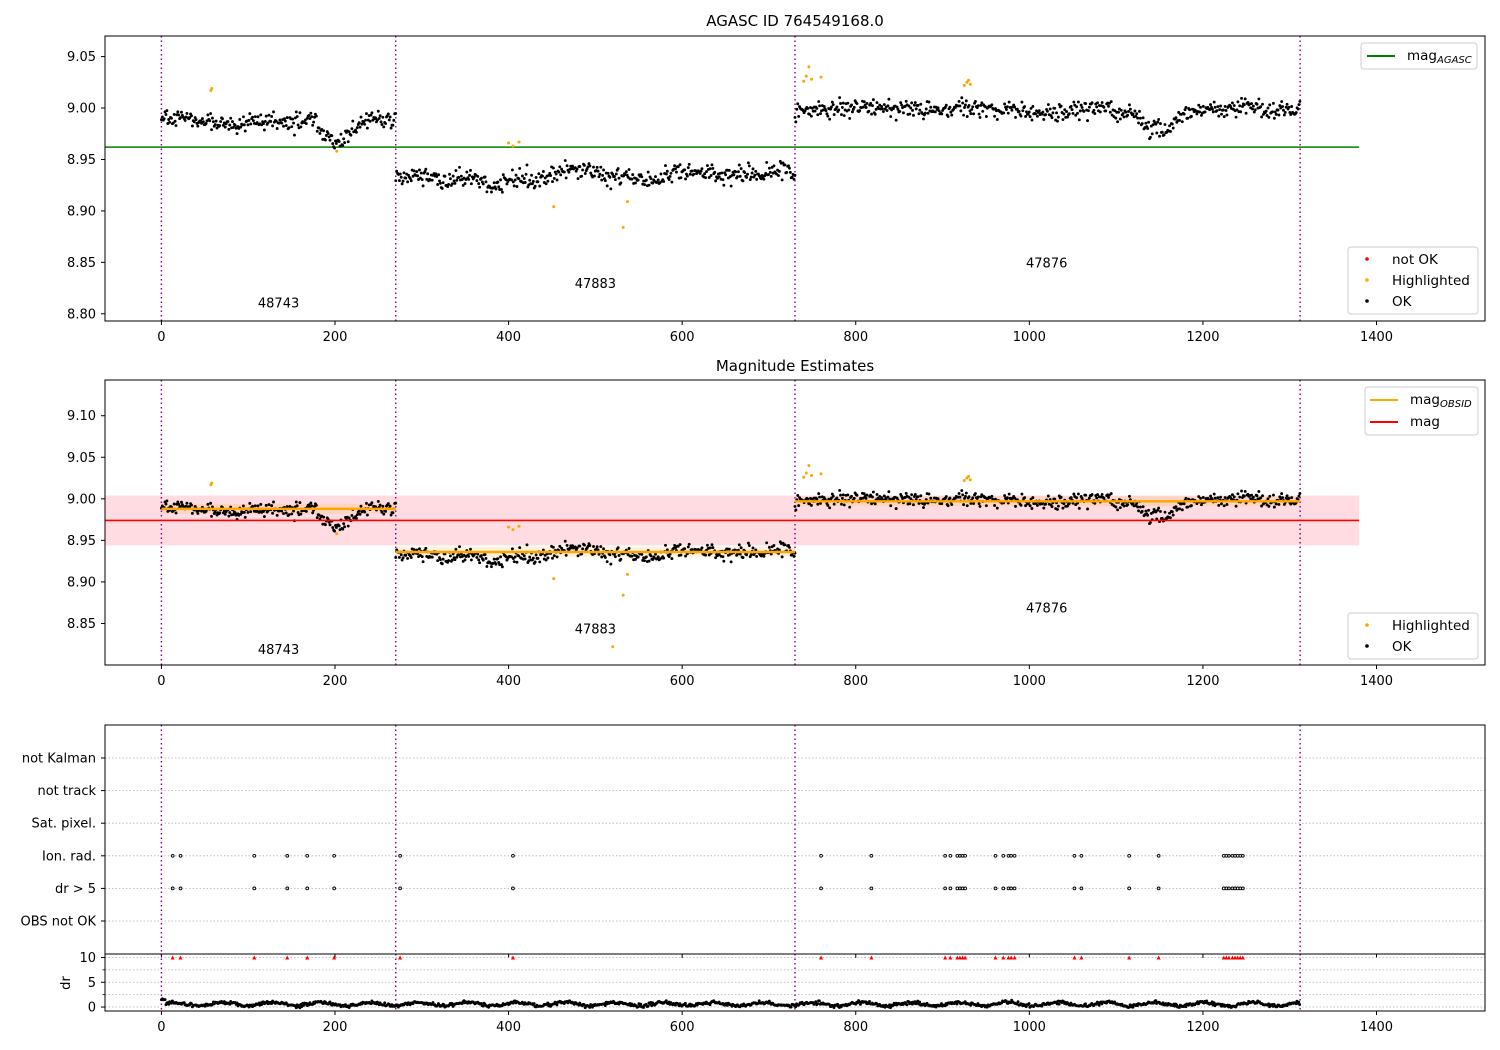 The image size is (1500, 1050). I want to click on legend-label-not-ok: not OK, so click(1415, 260).